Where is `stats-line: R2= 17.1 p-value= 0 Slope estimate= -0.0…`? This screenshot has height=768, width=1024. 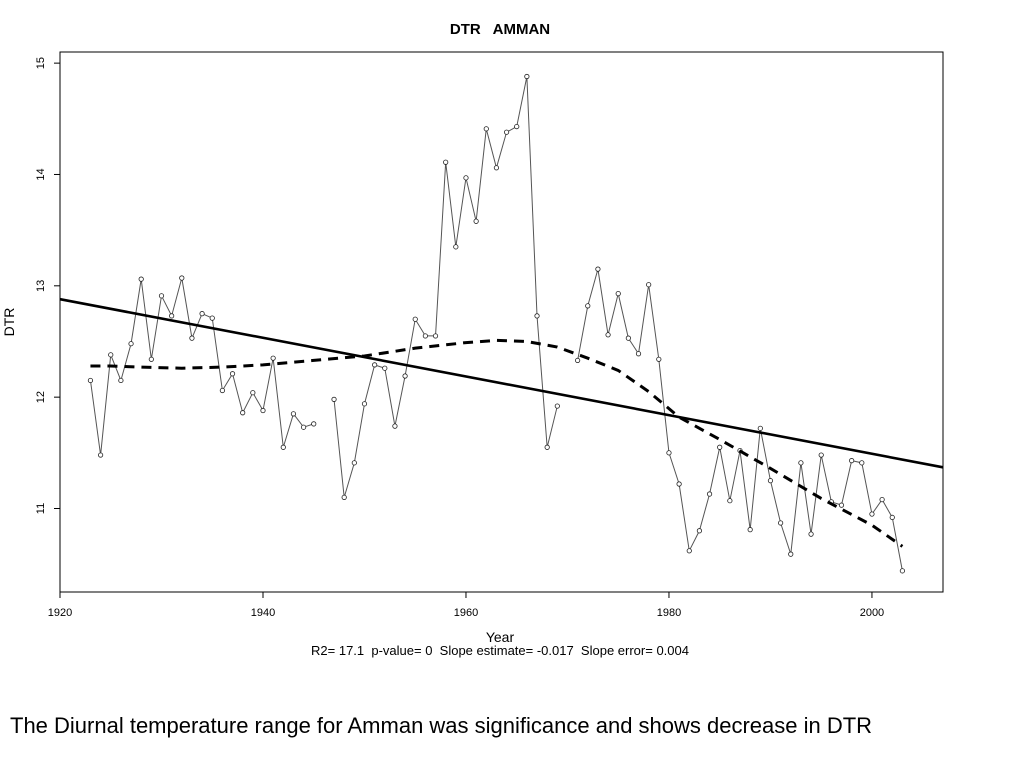
stats-line: R2= 17.1 p-value= 0 Slope estimate= -0.0… is located at coordinates (500, 650).